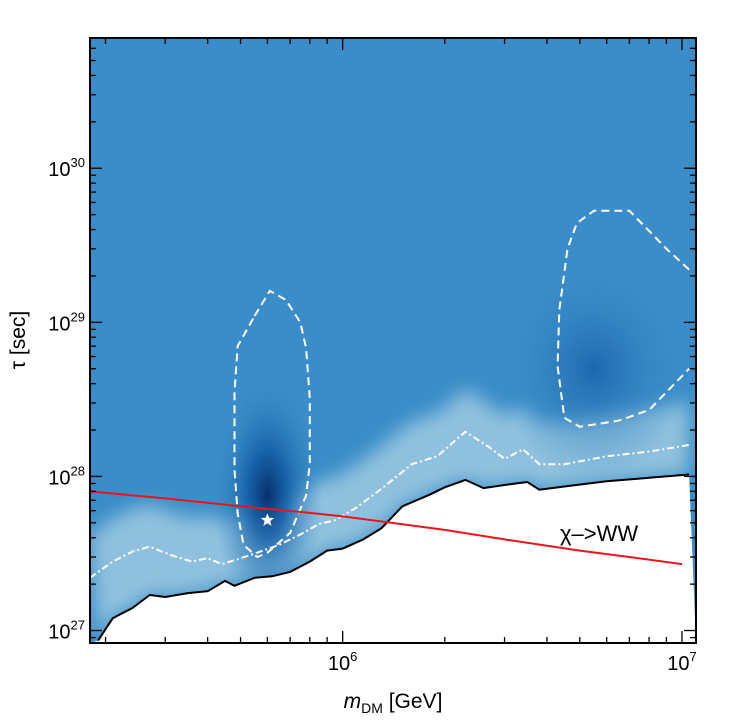  I want to click on heatmap-hotspot-right, so click(593, 368).